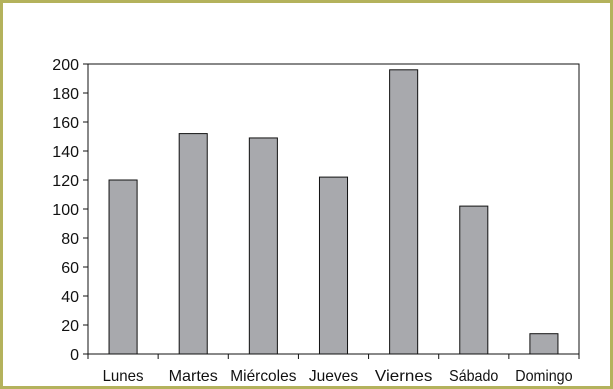  I want to click on y-tick-label: 200, so click(65, 65).